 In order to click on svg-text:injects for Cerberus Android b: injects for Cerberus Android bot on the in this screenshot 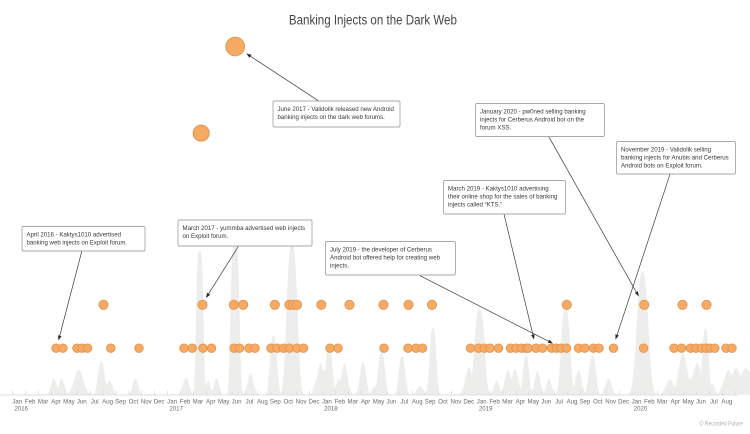, I will do `click(532, 120)`.